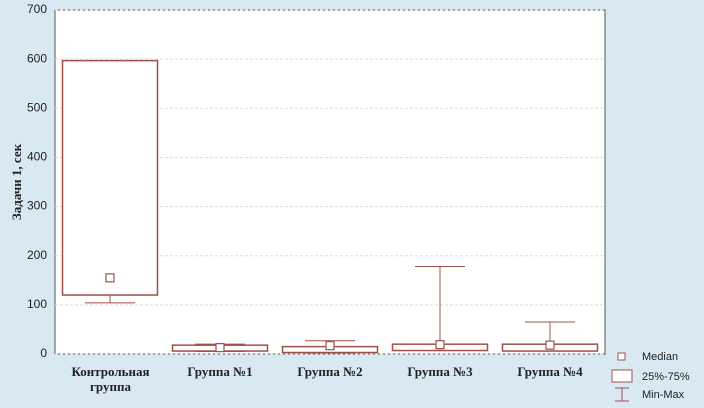  I want to click on y-axis-label: Задачи 1, сек, so click(16, 181).